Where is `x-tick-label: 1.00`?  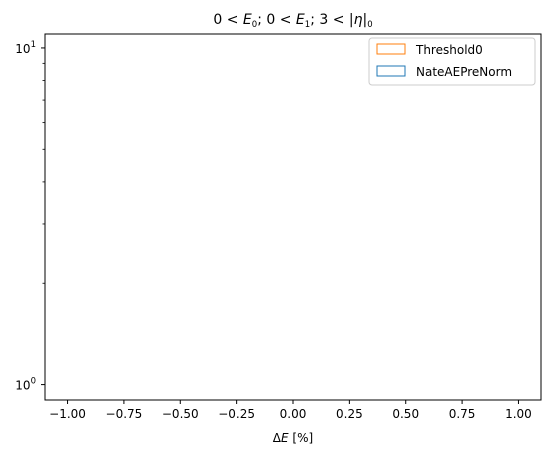
x-tick-label: 1.00 is located at coordinates (518, 414).